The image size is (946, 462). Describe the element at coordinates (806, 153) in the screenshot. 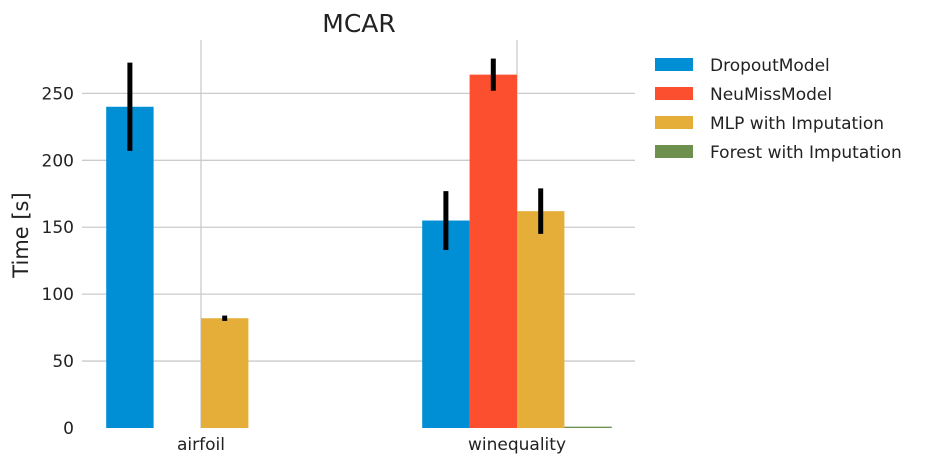

I see `legend-label: Forest with Imputation` at that location.